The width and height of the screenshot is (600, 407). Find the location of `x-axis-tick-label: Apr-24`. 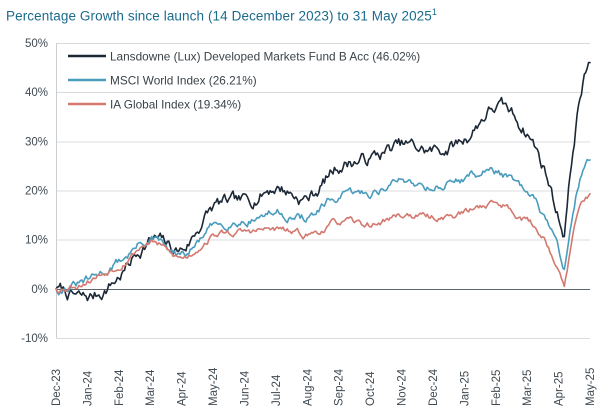

x-axis-tick-label: Apr-24 is located at coordinates (183, 388).